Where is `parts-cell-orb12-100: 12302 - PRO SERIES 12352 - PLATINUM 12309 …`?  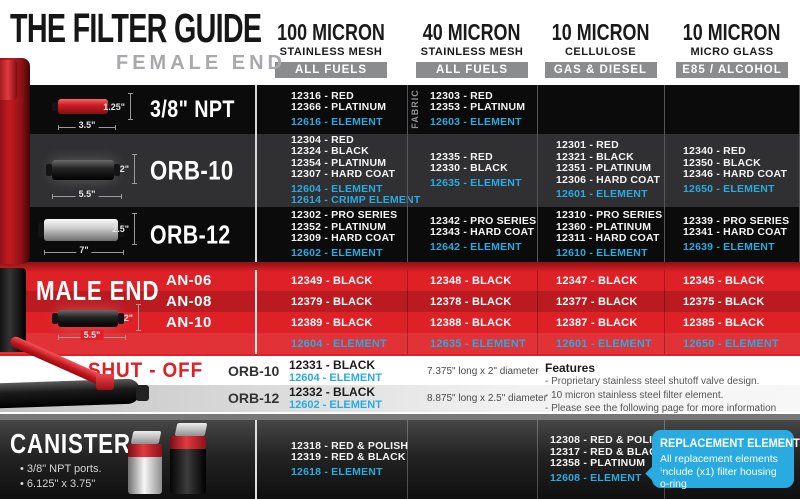
parts-cell-orb12-100: 12302 - PRO SERIES 12352 - PLATINUM 12309 … is located at coordinates (331, 234).